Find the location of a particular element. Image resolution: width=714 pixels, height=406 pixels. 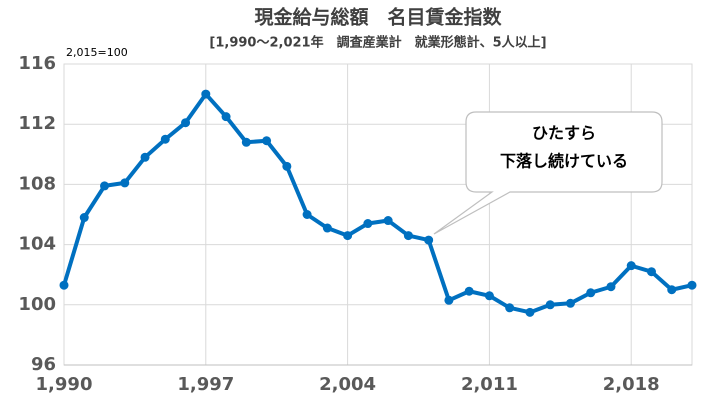

x-tick-label: 2,018 is located at coordinates (631, 384).